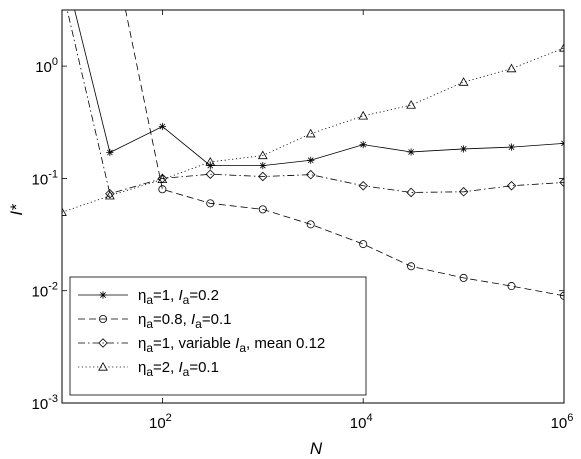 The image size is (581, 459). Describe the element at coordinates (178, 297) in the screenshot. I see `legend-label-1: ηa=1, Ia=0.2` at that location.